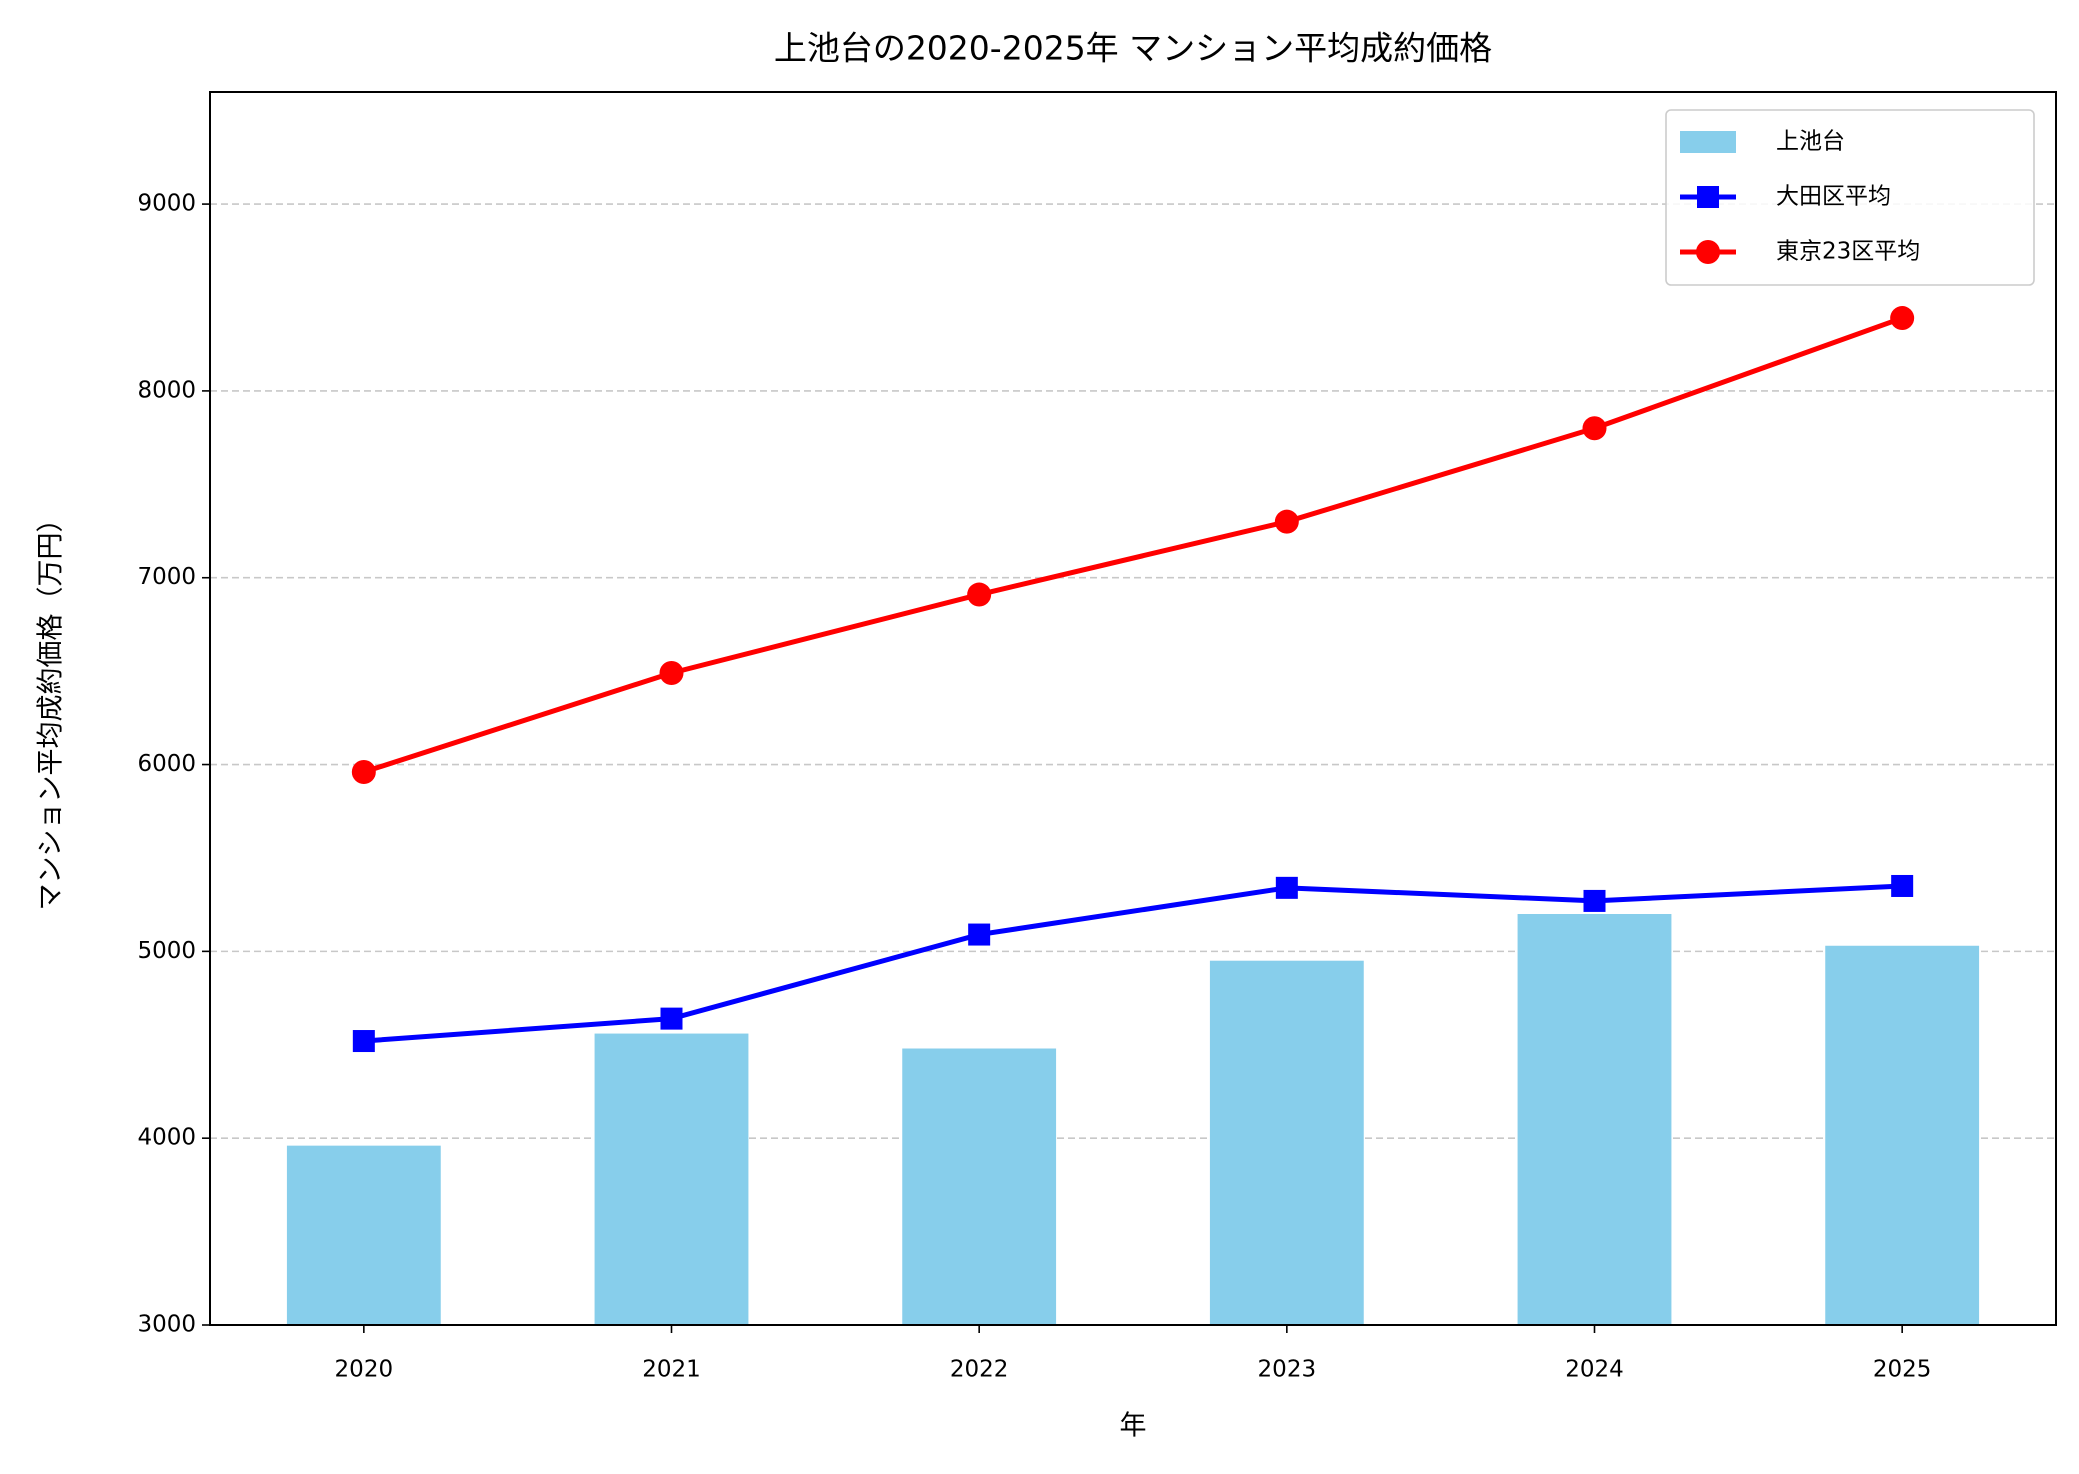 The width and height of the screenshot is (2079, 1474). I want to click on x-tick-label: 2024, so click(1594, 1370).